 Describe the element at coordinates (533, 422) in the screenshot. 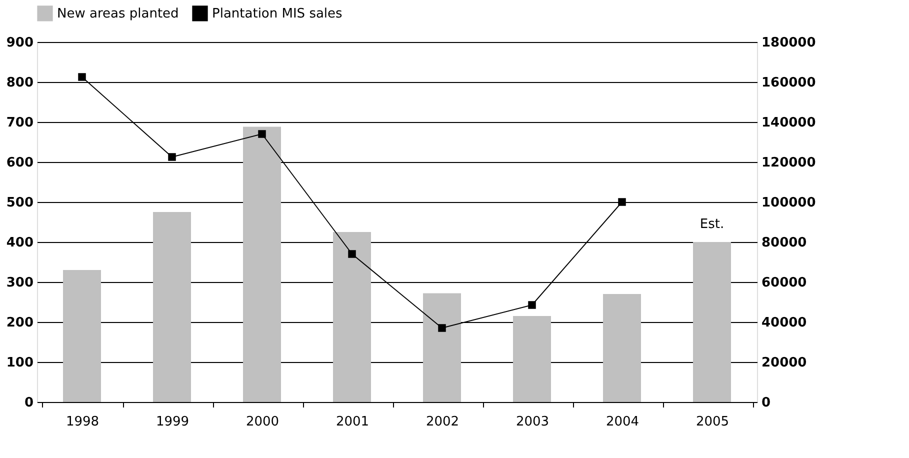

I see `x-tick-label: 2003` at that location.